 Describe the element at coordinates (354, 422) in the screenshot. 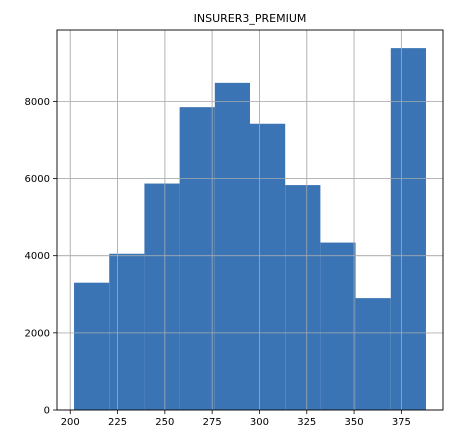

I see `x-tick-label: 350` at that location.